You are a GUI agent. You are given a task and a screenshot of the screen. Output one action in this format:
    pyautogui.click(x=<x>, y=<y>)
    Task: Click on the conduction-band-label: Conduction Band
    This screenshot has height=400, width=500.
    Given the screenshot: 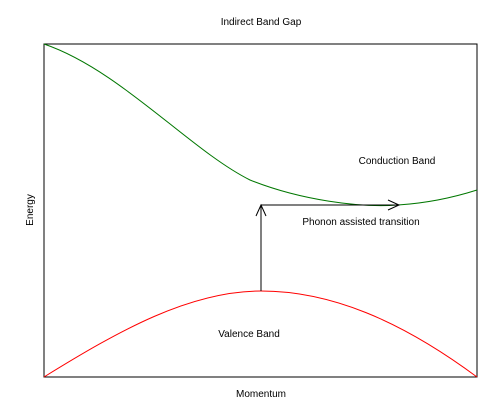 What is the action you would take?
    pyautogui.click(x=397, y=161)
    